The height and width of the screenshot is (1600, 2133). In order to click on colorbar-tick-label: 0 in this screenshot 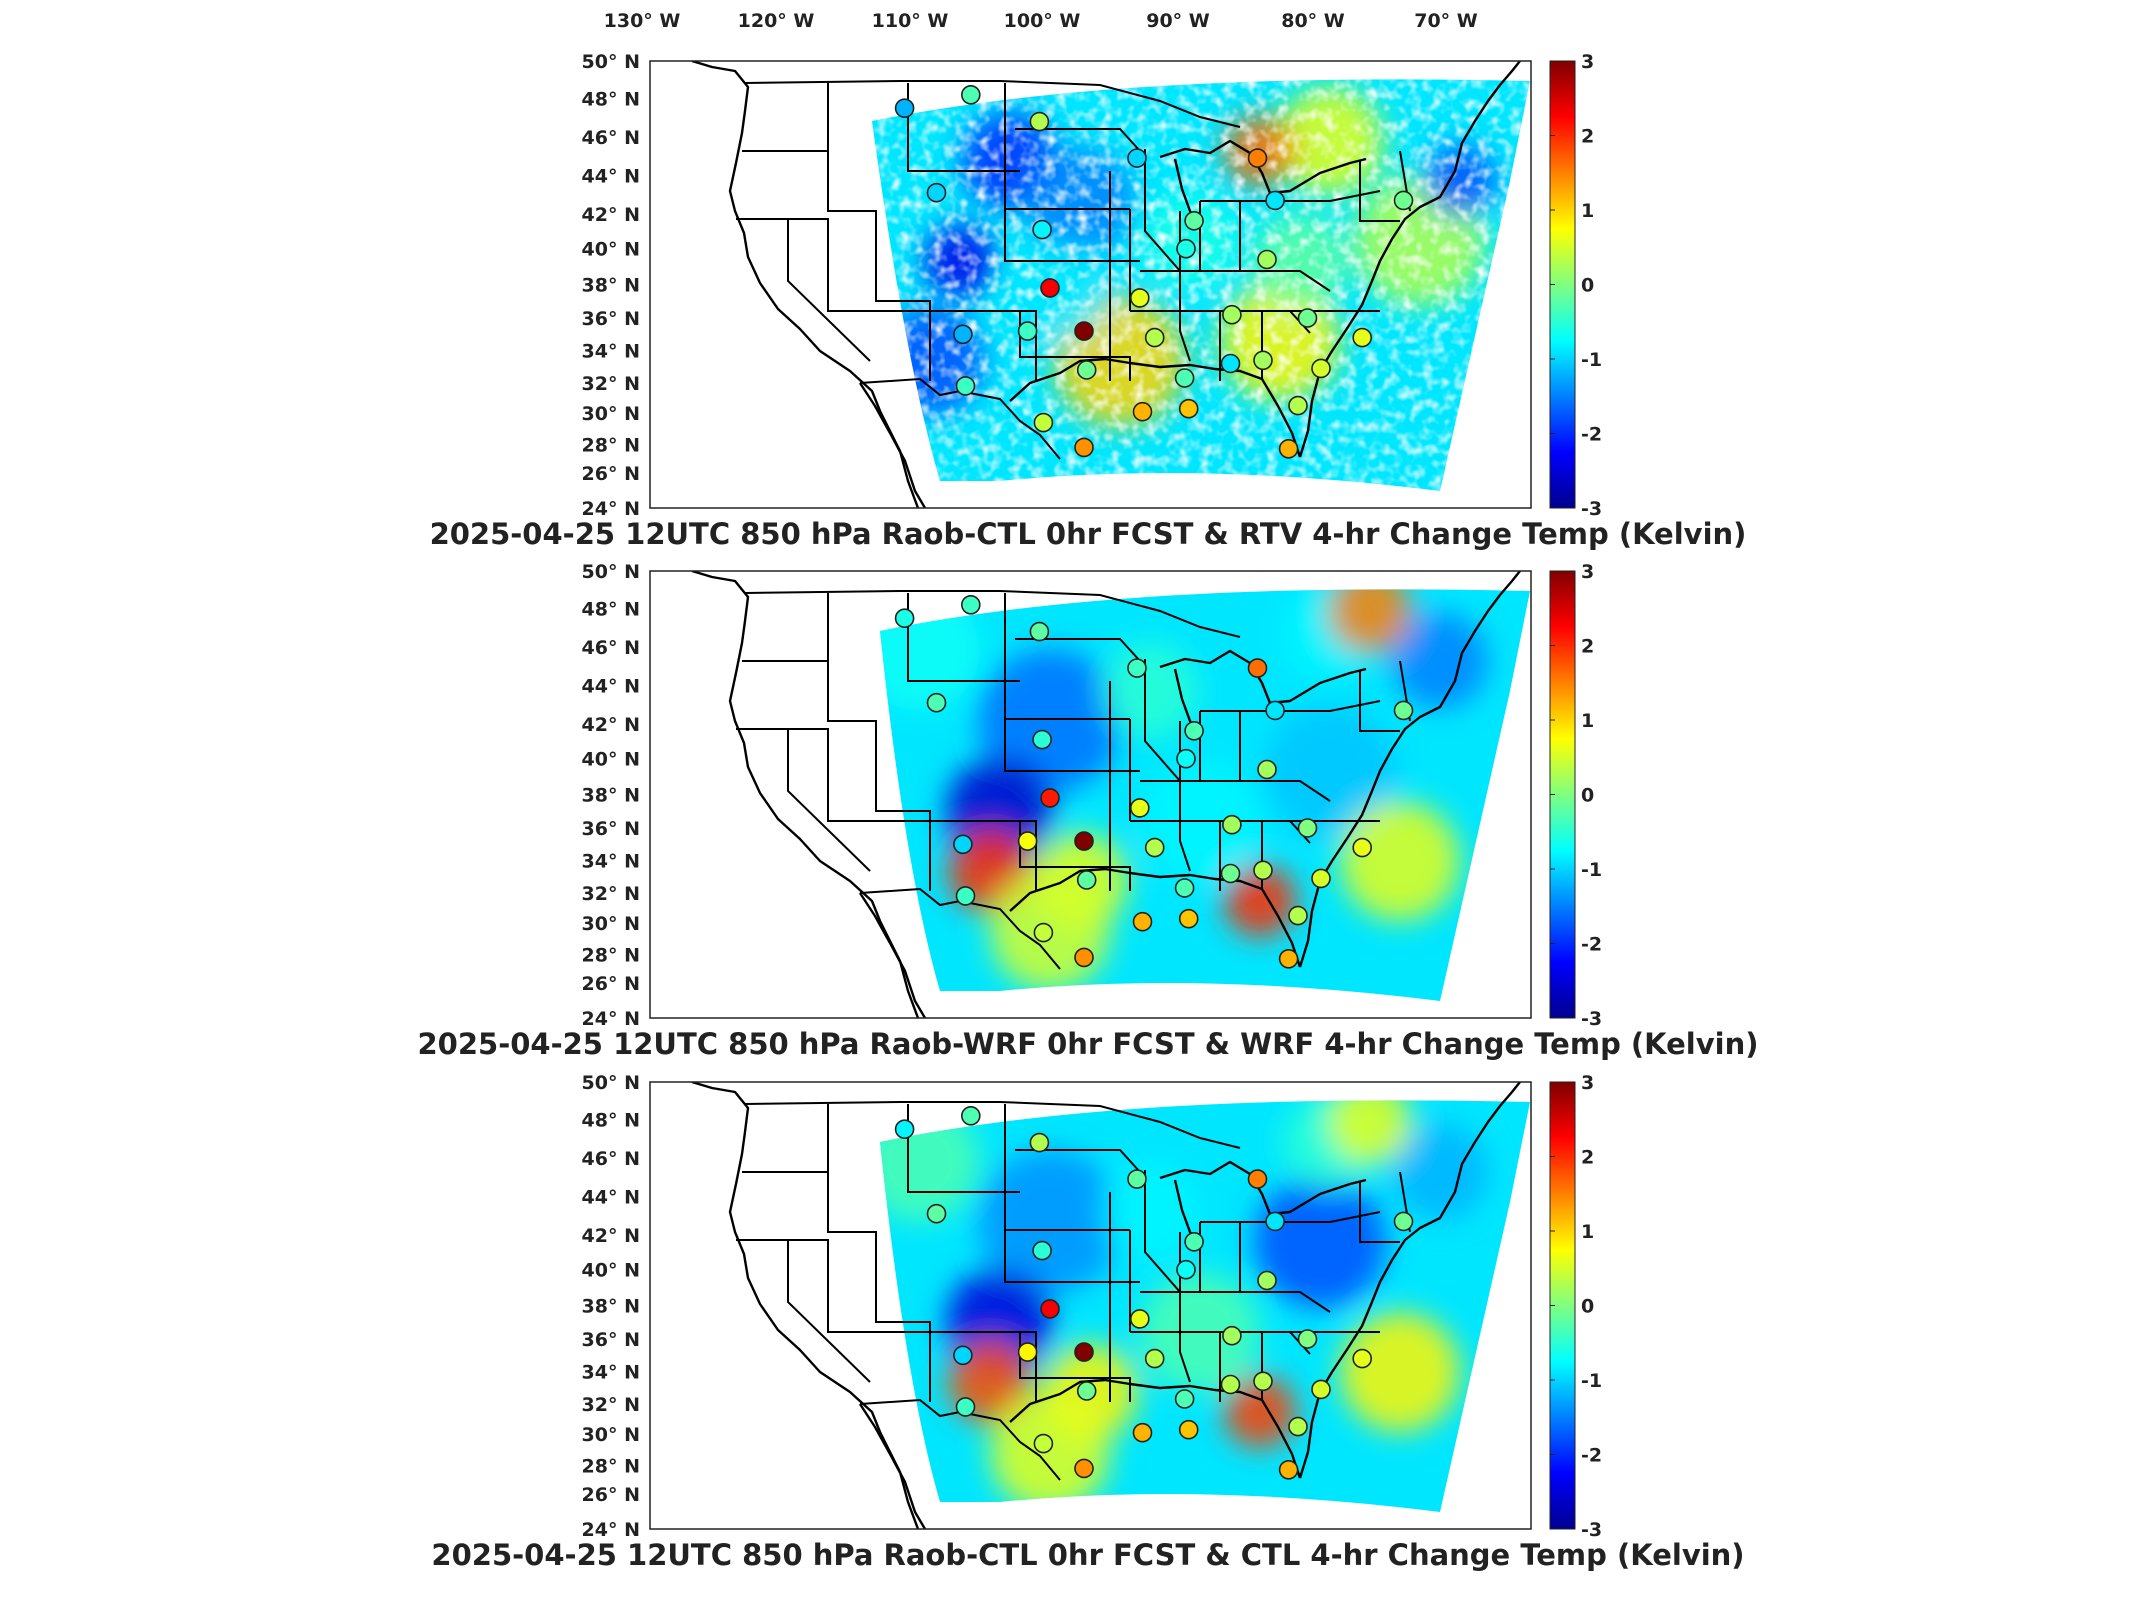, I will do `click(1587, 286)`.